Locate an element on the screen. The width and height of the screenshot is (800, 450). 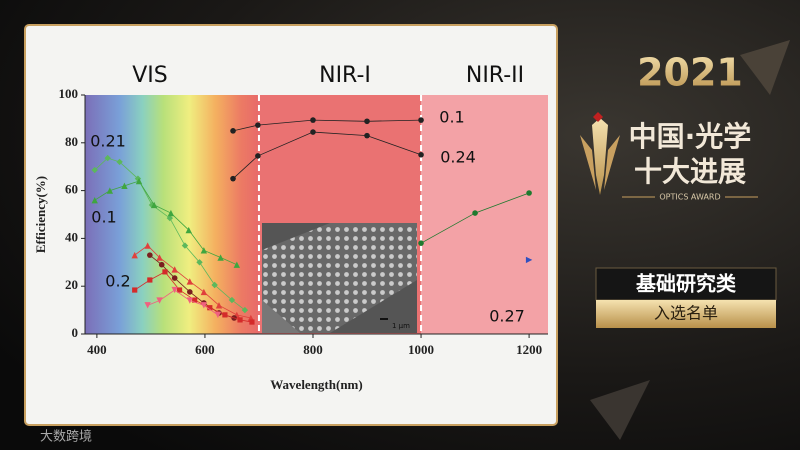
y-tick-label: 100 is located at coordinates (69, 93).